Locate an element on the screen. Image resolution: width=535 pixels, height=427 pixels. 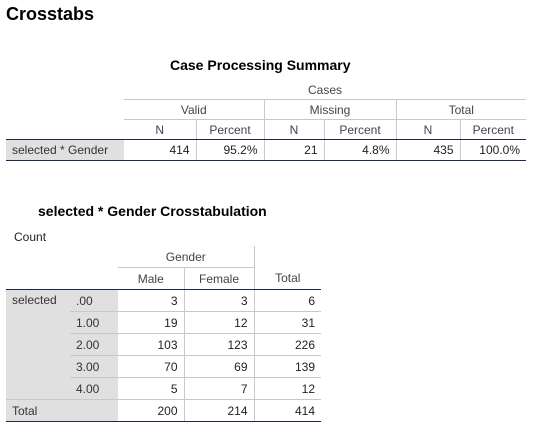
row-category: 3.00 is located at coordinates (94, 366).